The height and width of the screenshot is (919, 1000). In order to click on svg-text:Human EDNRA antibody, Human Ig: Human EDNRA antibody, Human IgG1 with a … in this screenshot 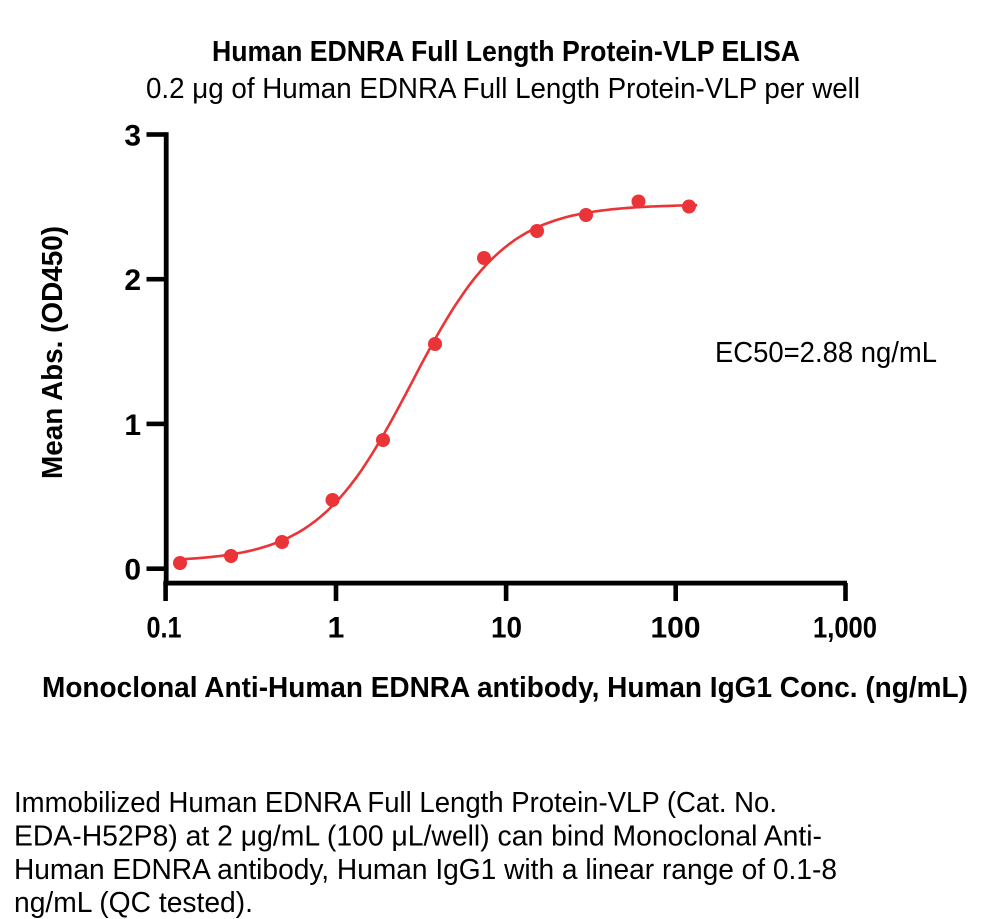, I will do `click(425, 870)`.